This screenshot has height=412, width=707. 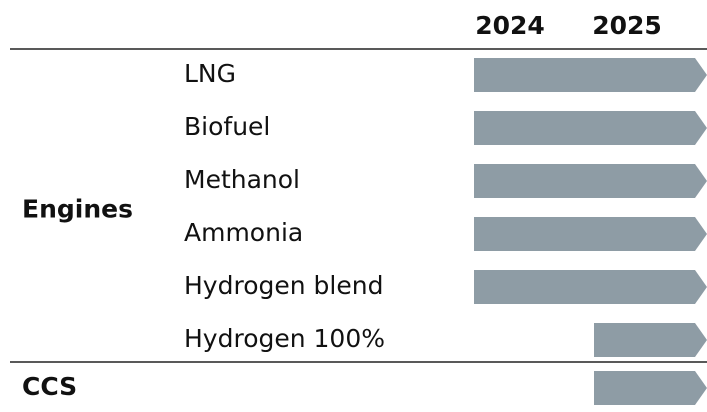 I want to click on item-label: Ammonia, so click(x=243, y=232).